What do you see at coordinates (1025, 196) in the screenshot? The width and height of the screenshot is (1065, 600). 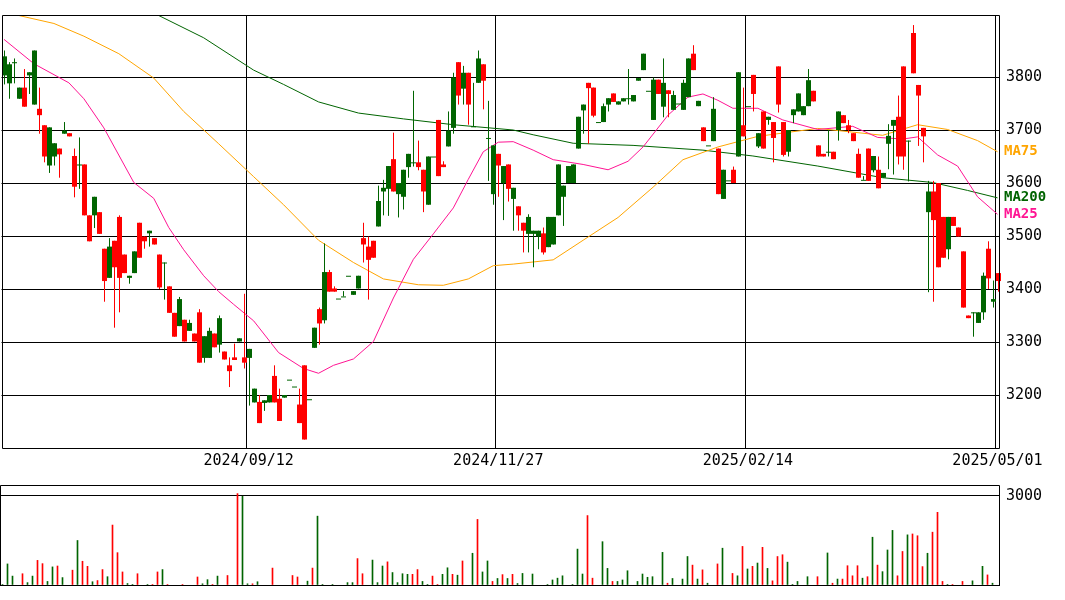 I see `series-label: MA200` at bounding box center [1025, 196].